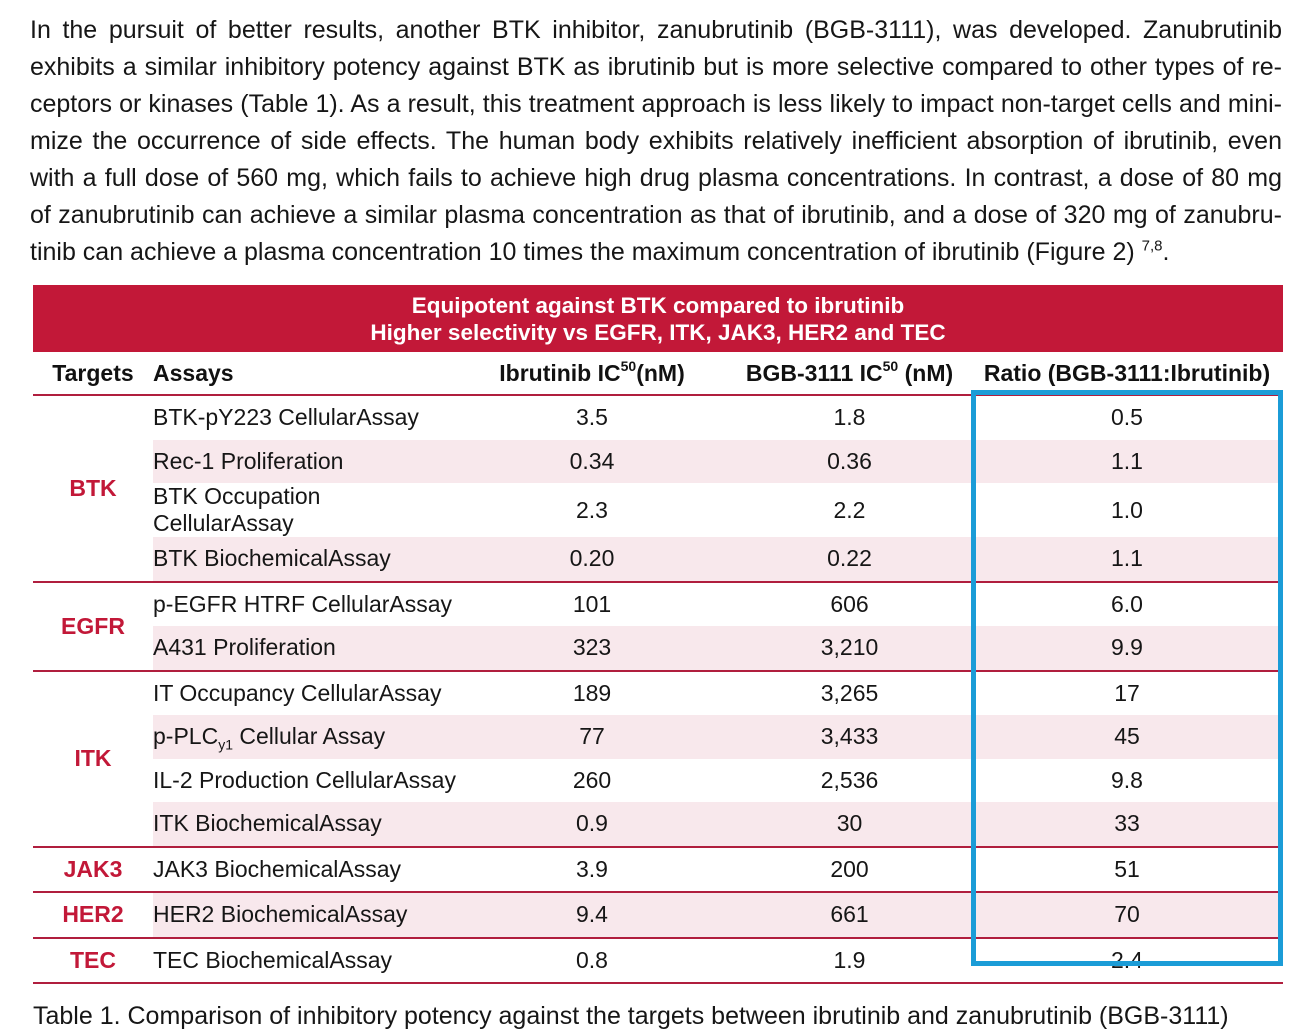  Describe the element at coordinates (849, 560) in the screenshot. I see `bgb-value-cell: 0.22` at that location.